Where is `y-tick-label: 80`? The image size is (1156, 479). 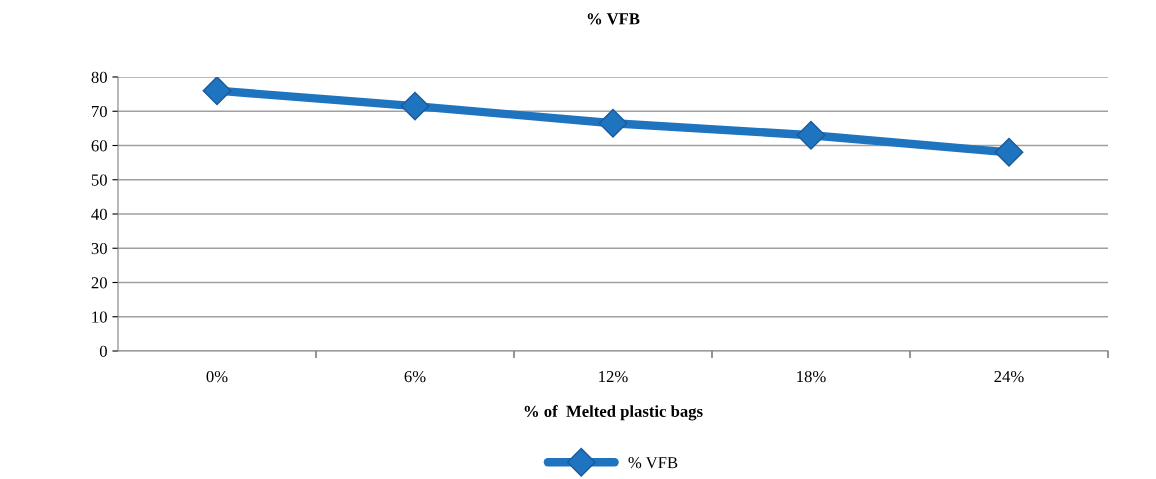 y-tick-label: 80 is located at coordinates (99, 77).